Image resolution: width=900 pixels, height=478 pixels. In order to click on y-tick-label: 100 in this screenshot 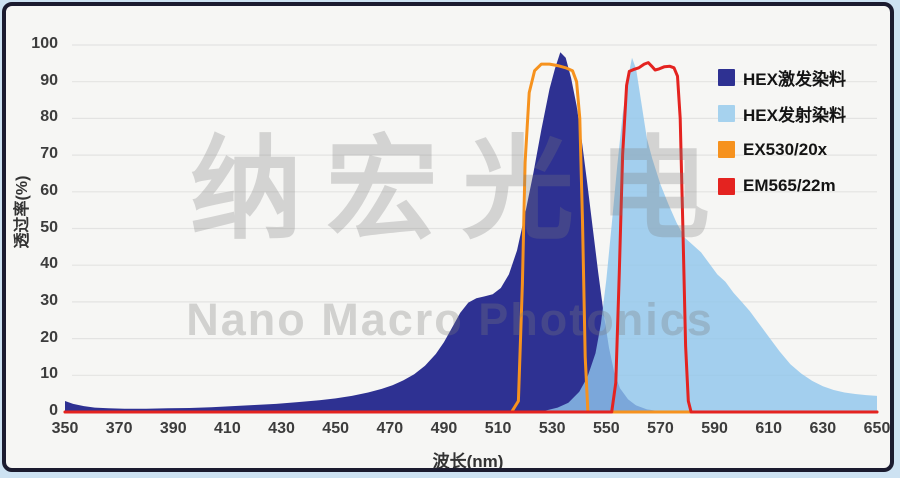, I will do `click(44, 43)`.